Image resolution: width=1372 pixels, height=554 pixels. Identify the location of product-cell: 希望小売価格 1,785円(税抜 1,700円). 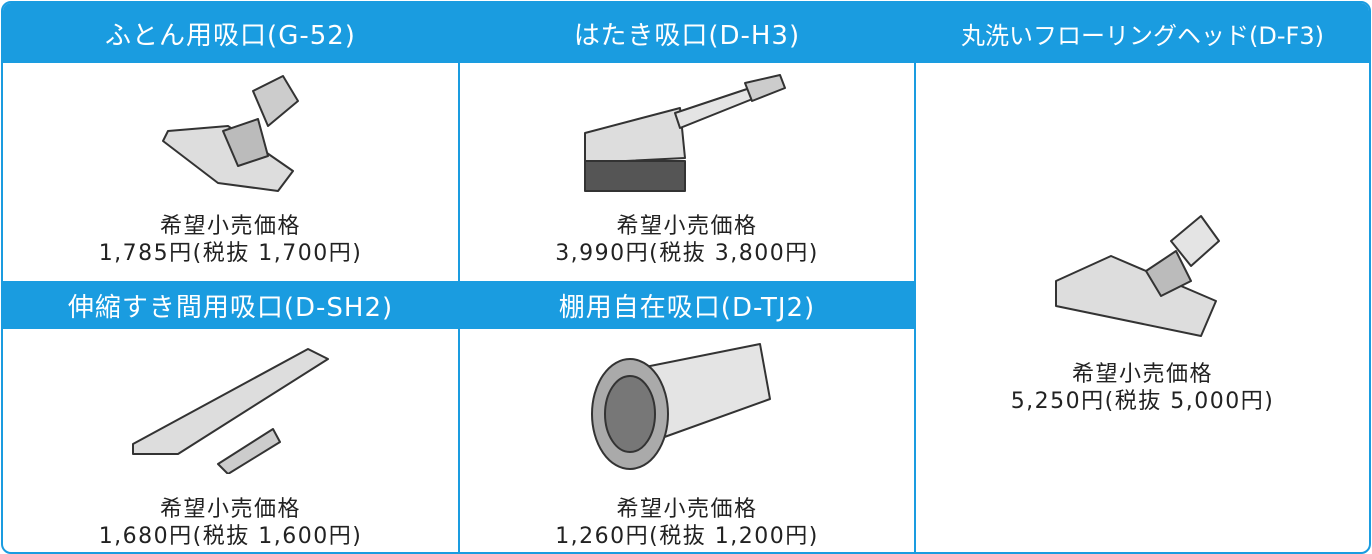
(230, 172).